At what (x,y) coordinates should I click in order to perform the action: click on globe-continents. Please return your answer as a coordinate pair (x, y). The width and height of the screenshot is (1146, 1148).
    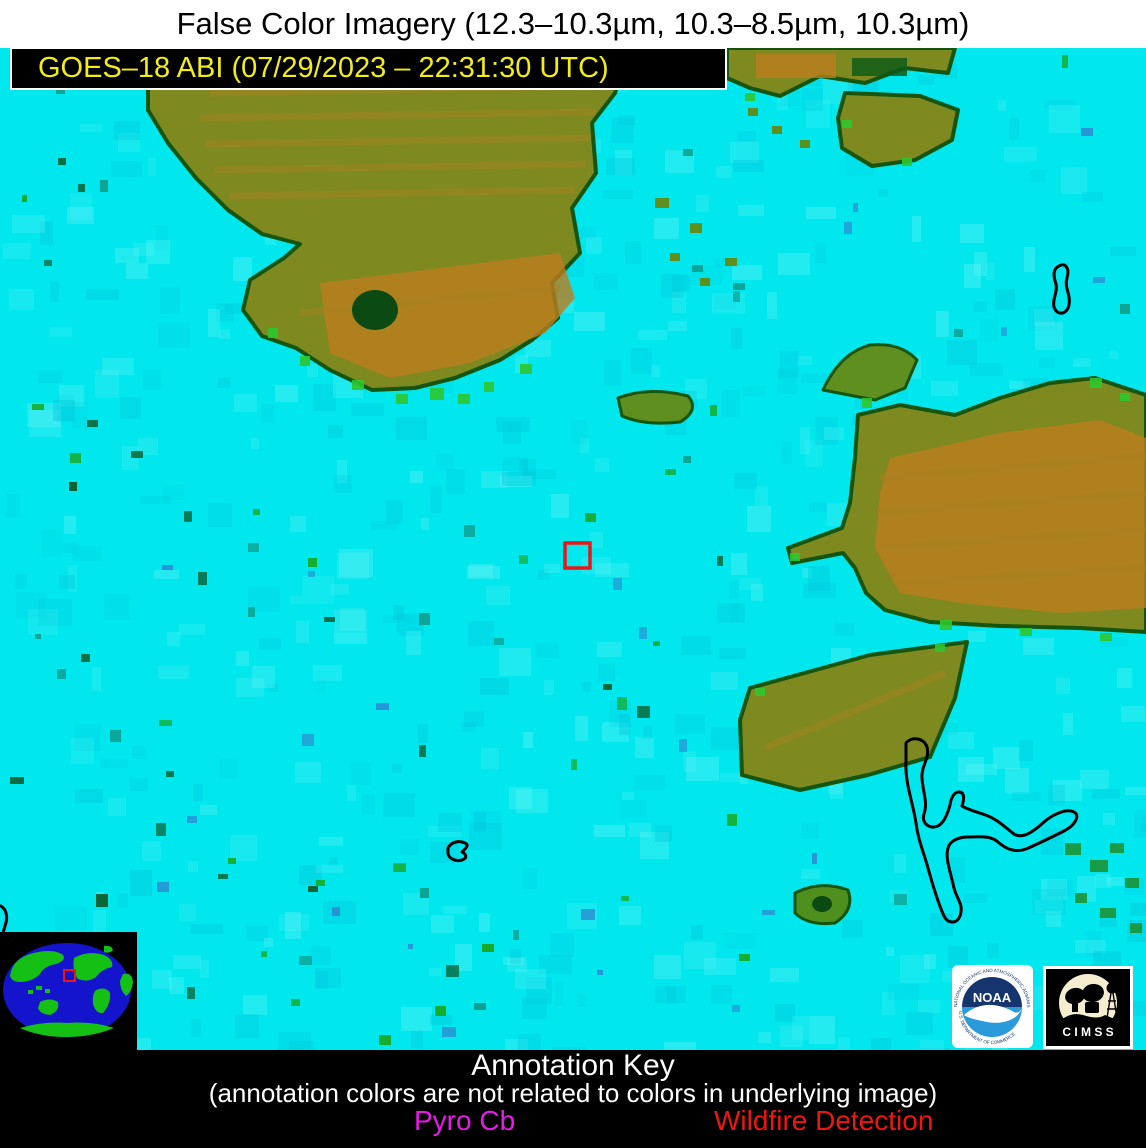
    Looking at the image, I should click on (71, 991).